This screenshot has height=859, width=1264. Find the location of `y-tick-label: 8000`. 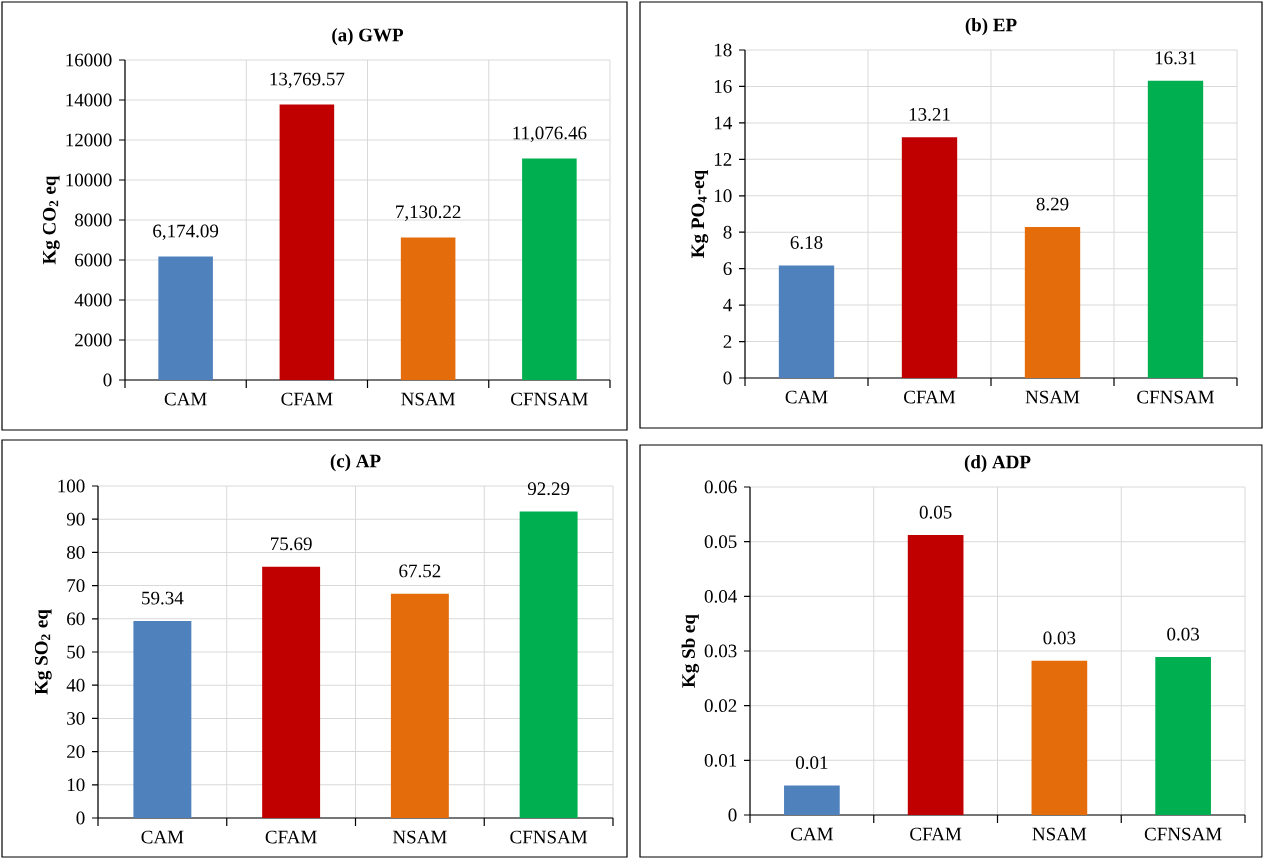

y-tick-label: 8000 is located at coordinates (93, 220).